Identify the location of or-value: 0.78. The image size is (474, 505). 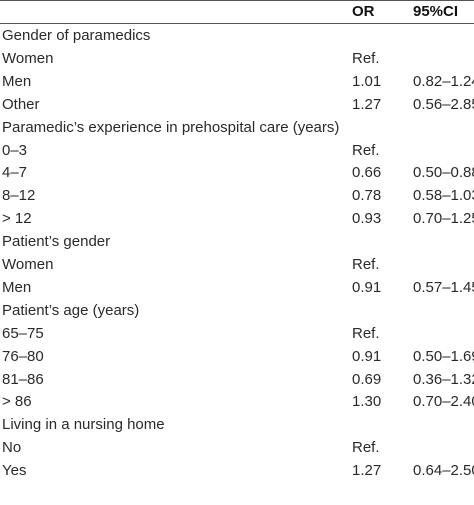
(367, 196).